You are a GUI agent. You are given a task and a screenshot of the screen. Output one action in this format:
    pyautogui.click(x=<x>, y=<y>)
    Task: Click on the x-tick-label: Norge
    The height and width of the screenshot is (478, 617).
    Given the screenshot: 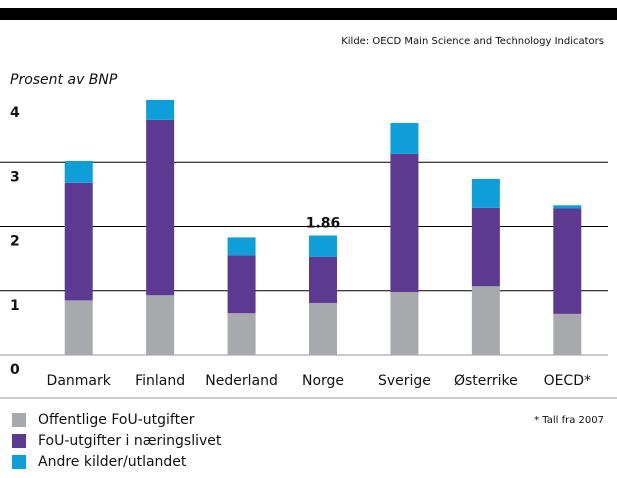 What is the action you would take?
    pyautogui.click(x=323, y=381)
    